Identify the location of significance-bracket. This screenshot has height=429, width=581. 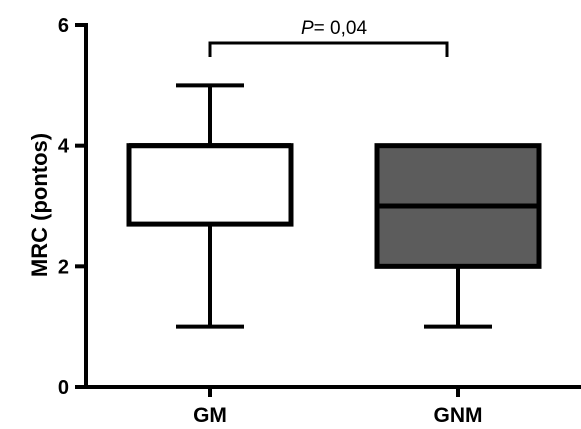
(328, 49).